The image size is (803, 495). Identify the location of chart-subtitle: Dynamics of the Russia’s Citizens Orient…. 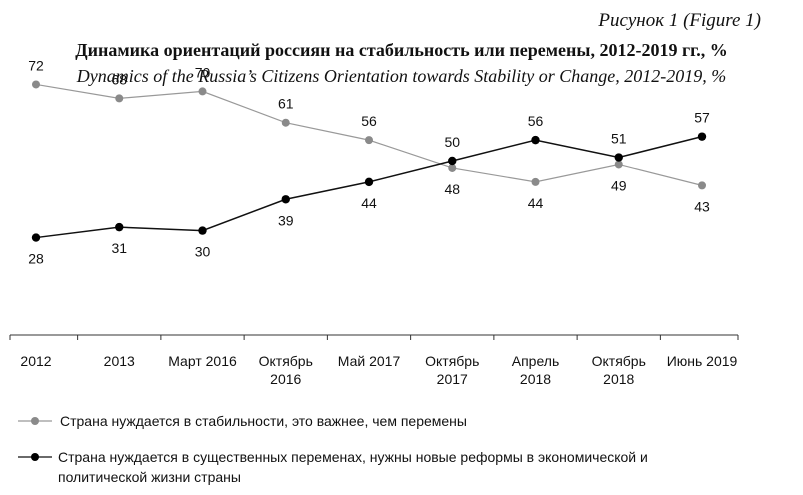
(401, 76).